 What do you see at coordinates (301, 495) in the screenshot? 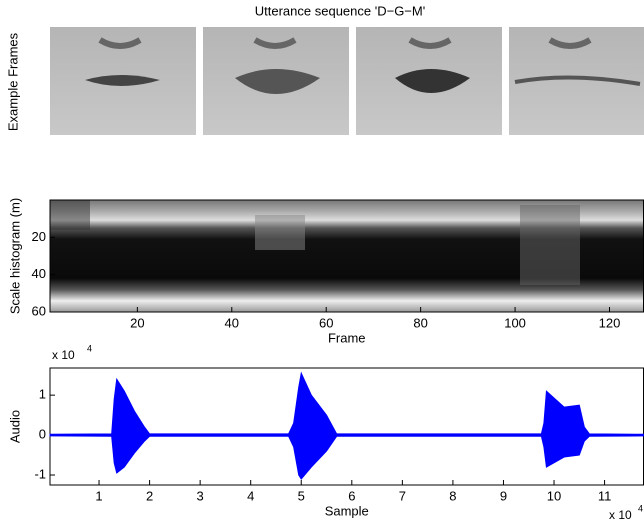
I see `x-tick-label: 5` at bounding box center [301, 495].